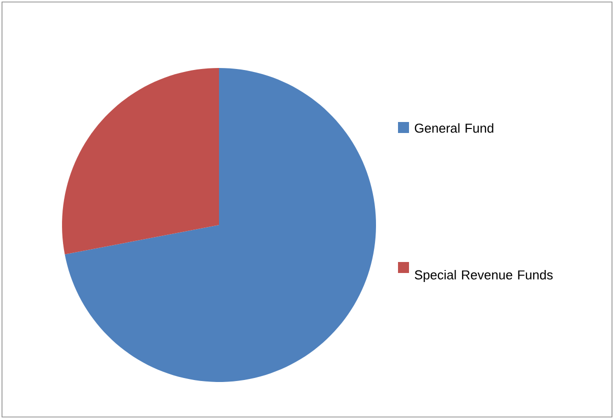  What do you see at coordinates (454, 128) in the screenshot?
I see `legend-label: General Fund` at bounding box center [454, 128].